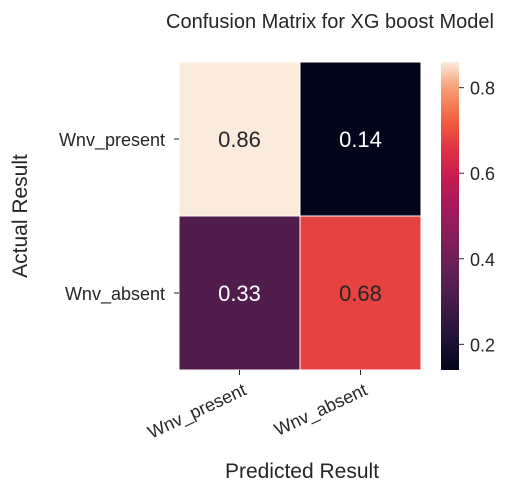 The width and height of the screenshot is (509, 498). I want to click on cell-value-label: 0.33, so click(239, 293).